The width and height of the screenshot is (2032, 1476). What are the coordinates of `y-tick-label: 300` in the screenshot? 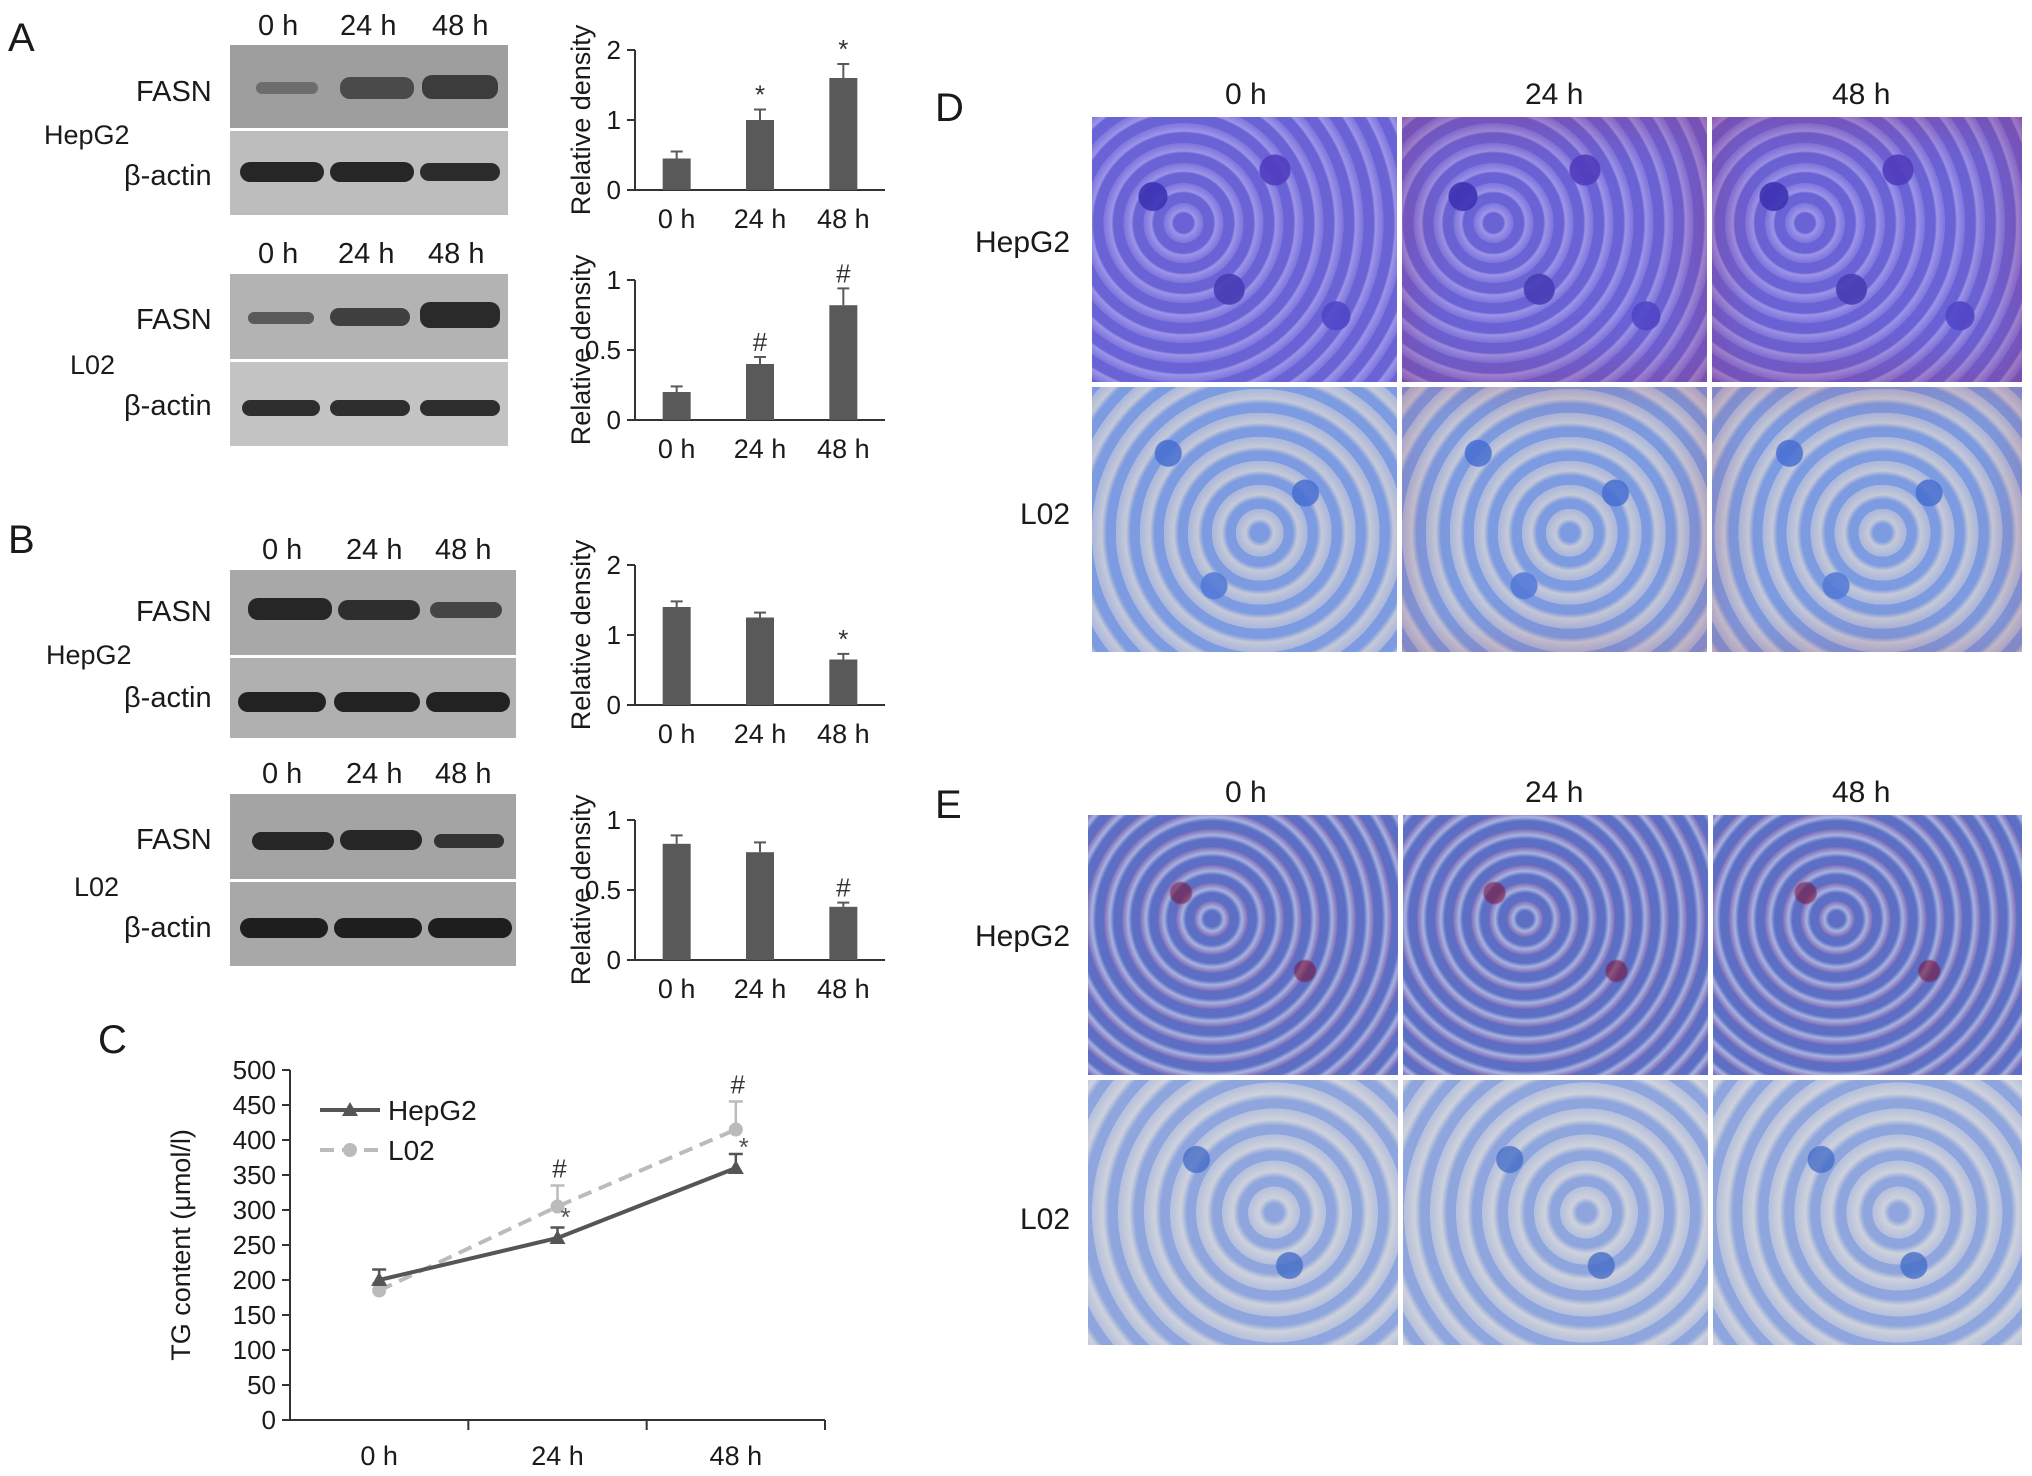 It's located at (254, 1210).